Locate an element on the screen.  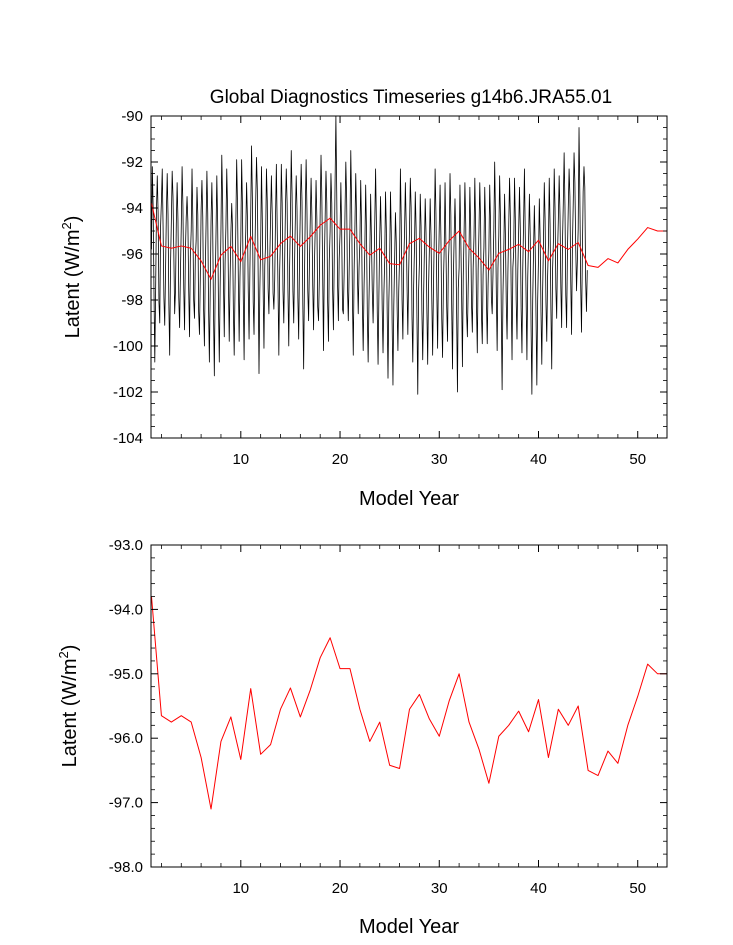
y-tick-label: -98.0 is located at coordinates (126, 867).